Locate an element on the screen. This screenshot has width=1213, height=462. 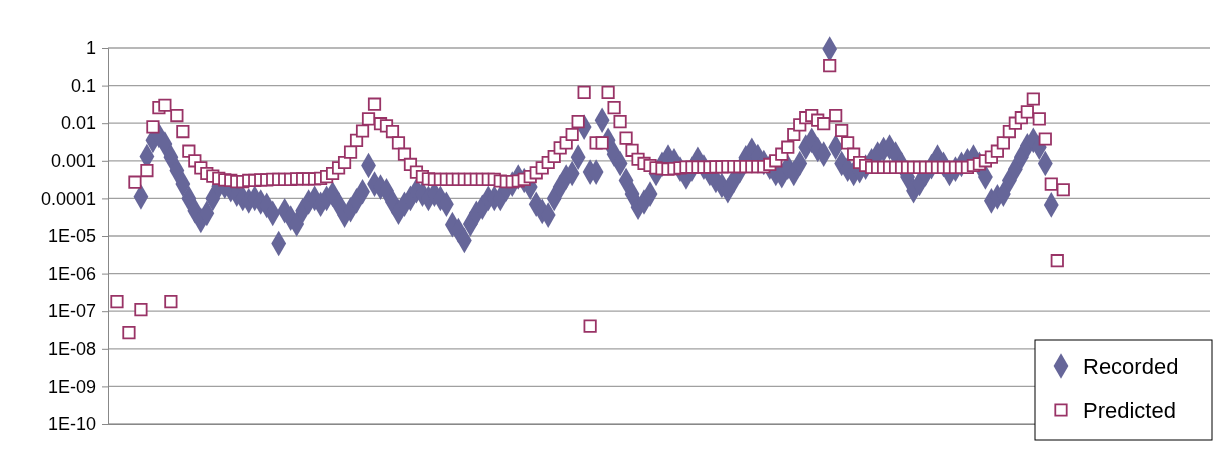
y-tick-label: 1E-08 is located at coordinates (71, 349).